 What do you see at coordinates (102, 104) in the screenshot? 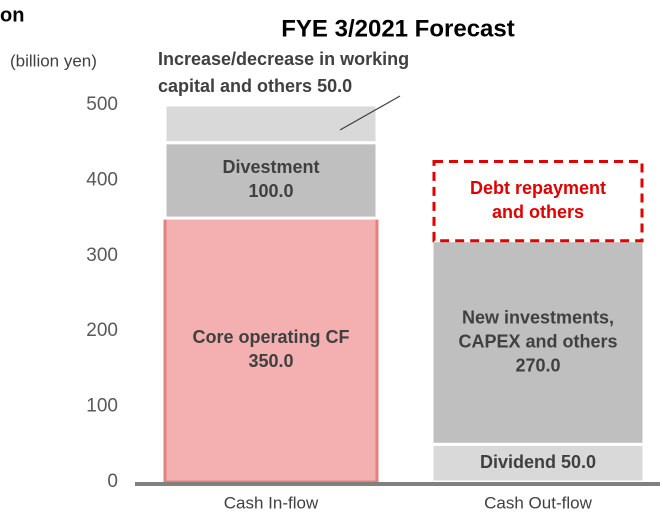
I see `y-tick-label: 500` at bounding box center [102, 104].